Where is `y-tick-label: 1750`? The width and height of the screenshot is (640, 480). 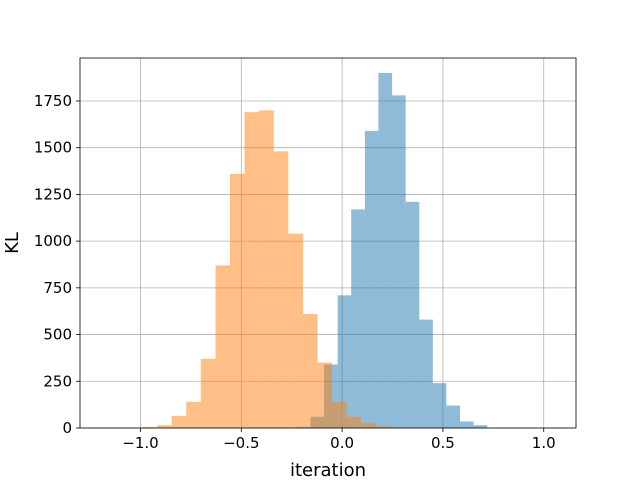 y-tick-label: 1750 is located at coordinates (53, 101).